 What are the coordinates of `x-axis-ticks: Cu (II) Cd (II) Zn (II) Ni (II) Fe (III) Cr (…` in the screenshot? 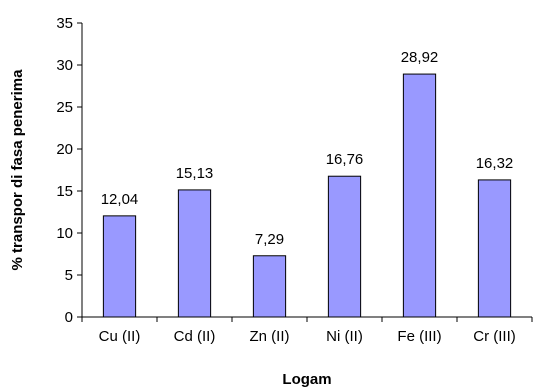 It's located at (307, 331).